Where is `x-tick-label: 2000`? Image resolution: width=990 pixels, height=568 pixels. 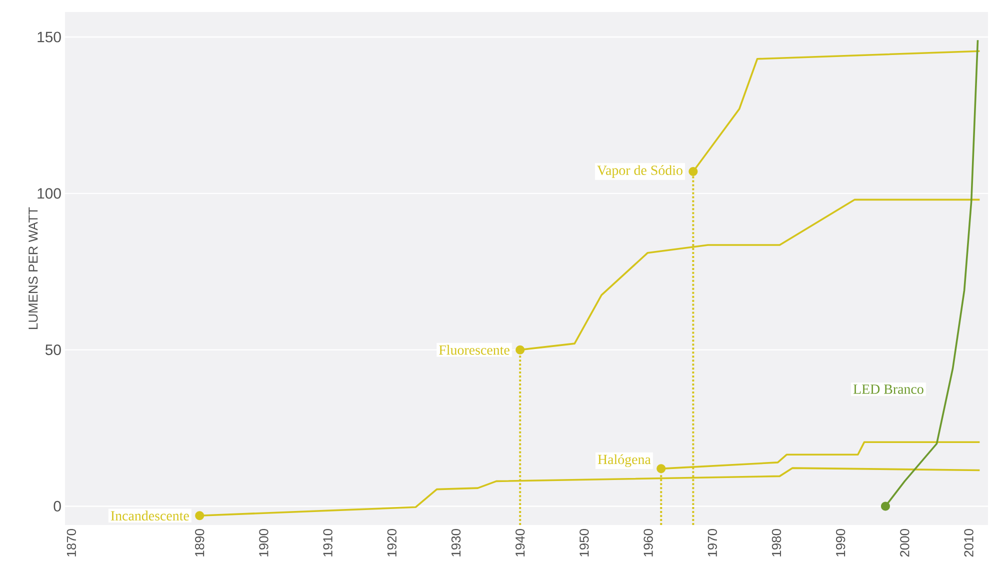 x-tick-label: 2000 is located at coordinates (905, 543).